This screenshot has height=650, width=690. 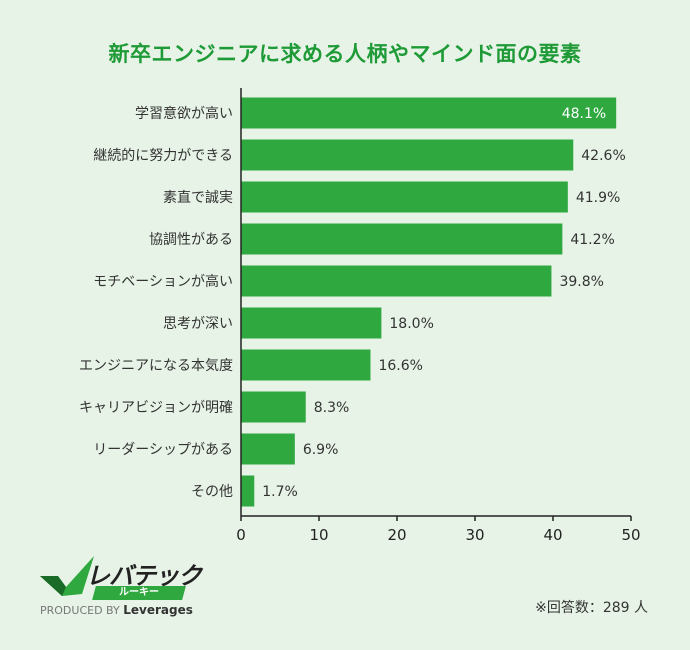 I want to click on x-tick-label: 0, so click(x=241, y=535).